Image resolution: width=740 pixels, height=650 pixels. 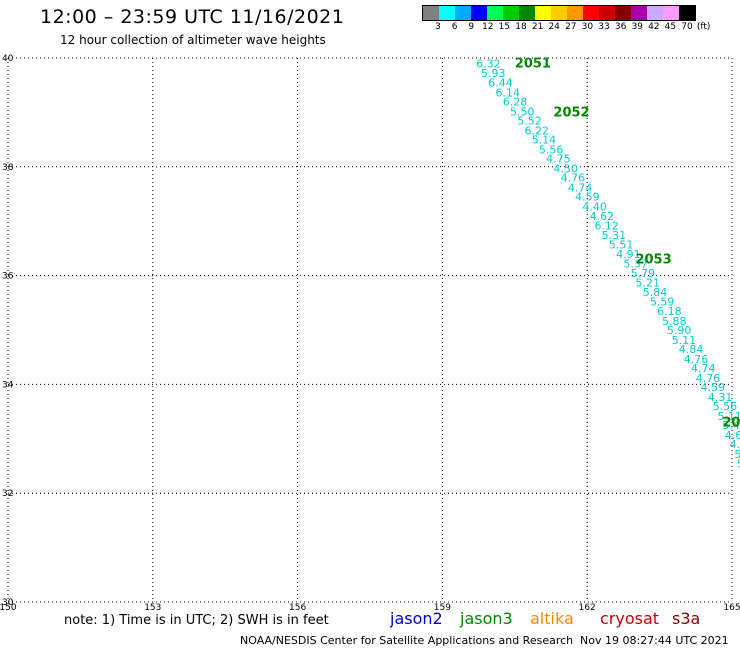 What do you see at coordinates (662, 302) in the screenshot?
I see `swh-value: 5.59` at bounding box center [662, 302].